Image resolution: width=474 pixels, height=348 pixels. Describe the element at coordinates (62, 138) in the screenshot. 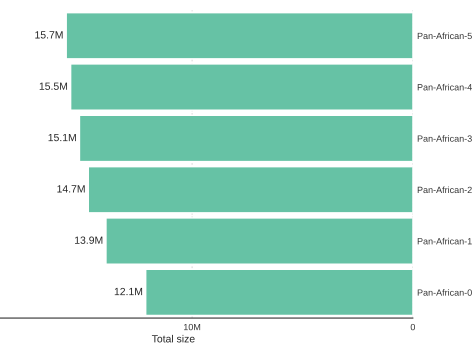

I see `data-label: 15.1M` at that location.